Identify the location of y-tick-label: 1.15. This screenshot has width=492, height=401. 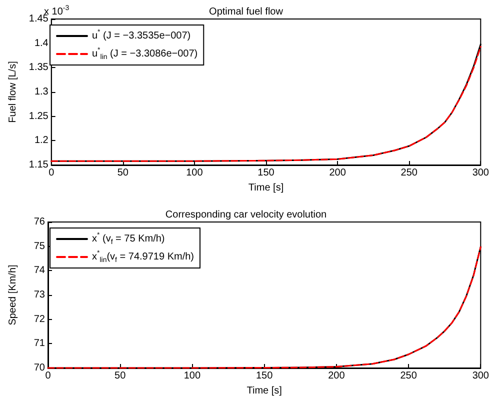
(38, 165).